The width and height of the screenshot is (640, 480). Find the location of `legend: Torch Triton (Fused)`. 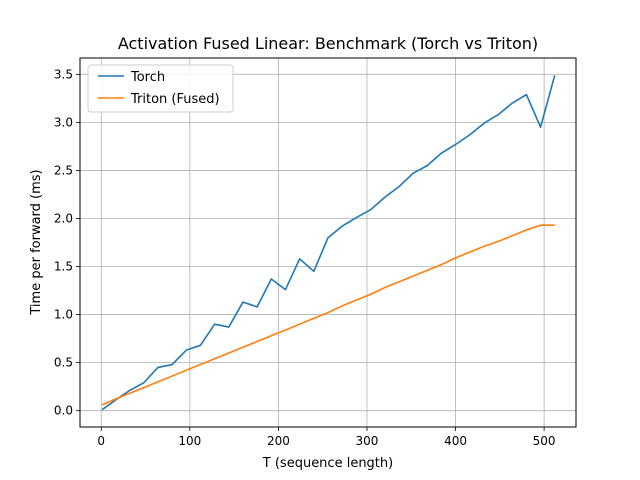

legend: Torch Triton (Fused) is located at coordinates (160, 88).